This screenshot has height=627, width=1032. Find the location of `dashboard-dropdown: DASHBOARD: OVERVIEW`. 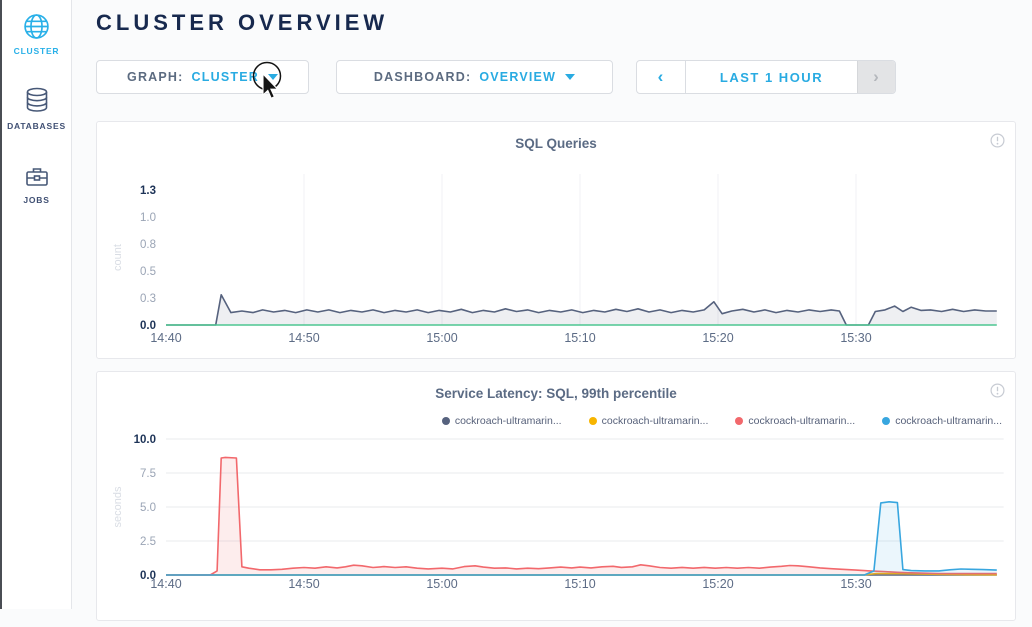

dashboard-dropdown: DASHBOARD: OVERVIEW is located at coordinates (474, 77).